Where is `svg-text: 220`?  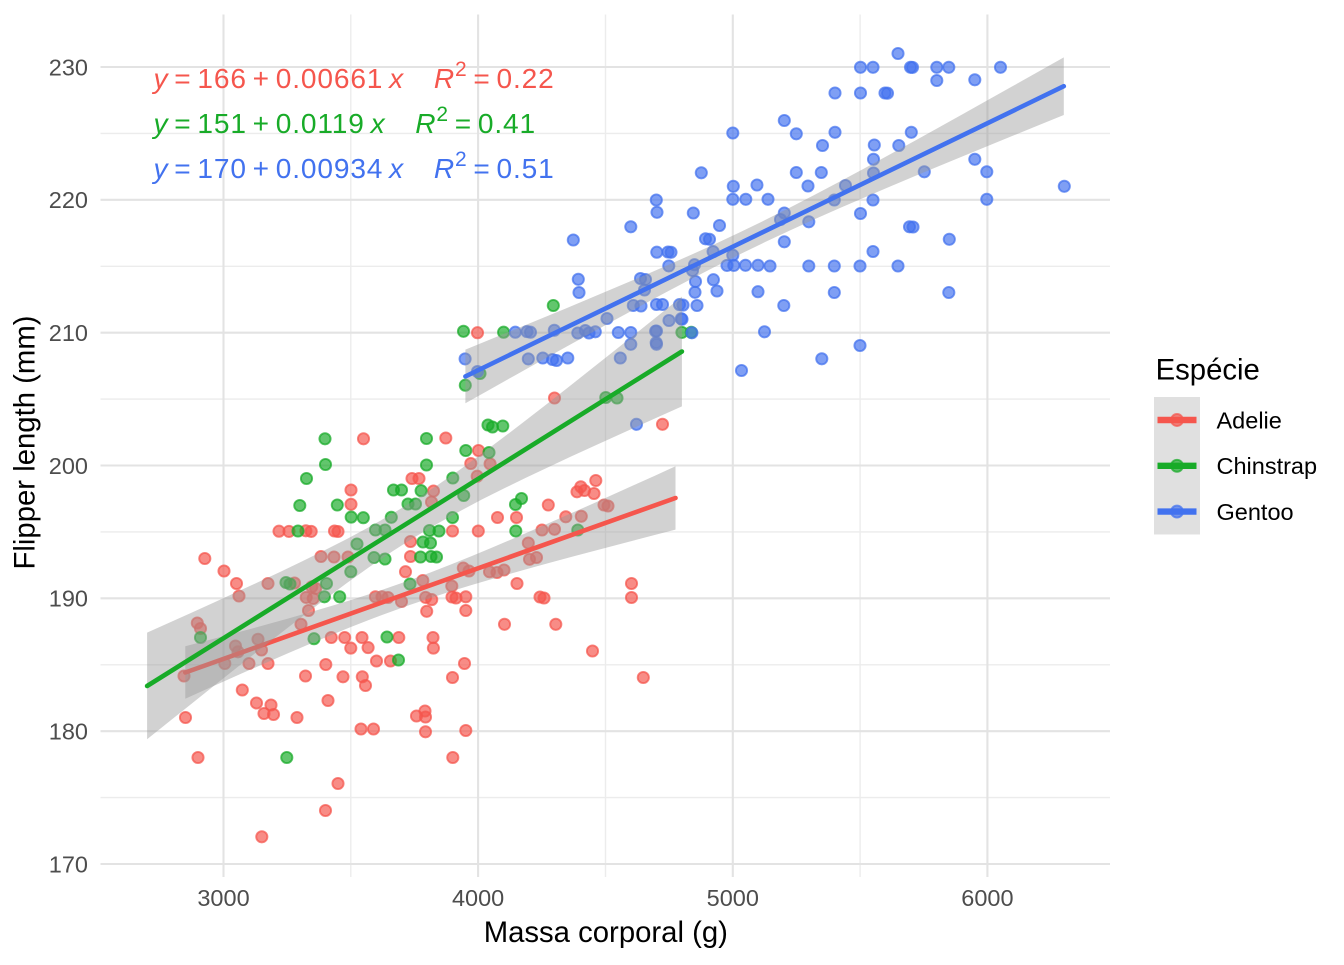
svg-text: 220 is located at coordinates (68, 200).